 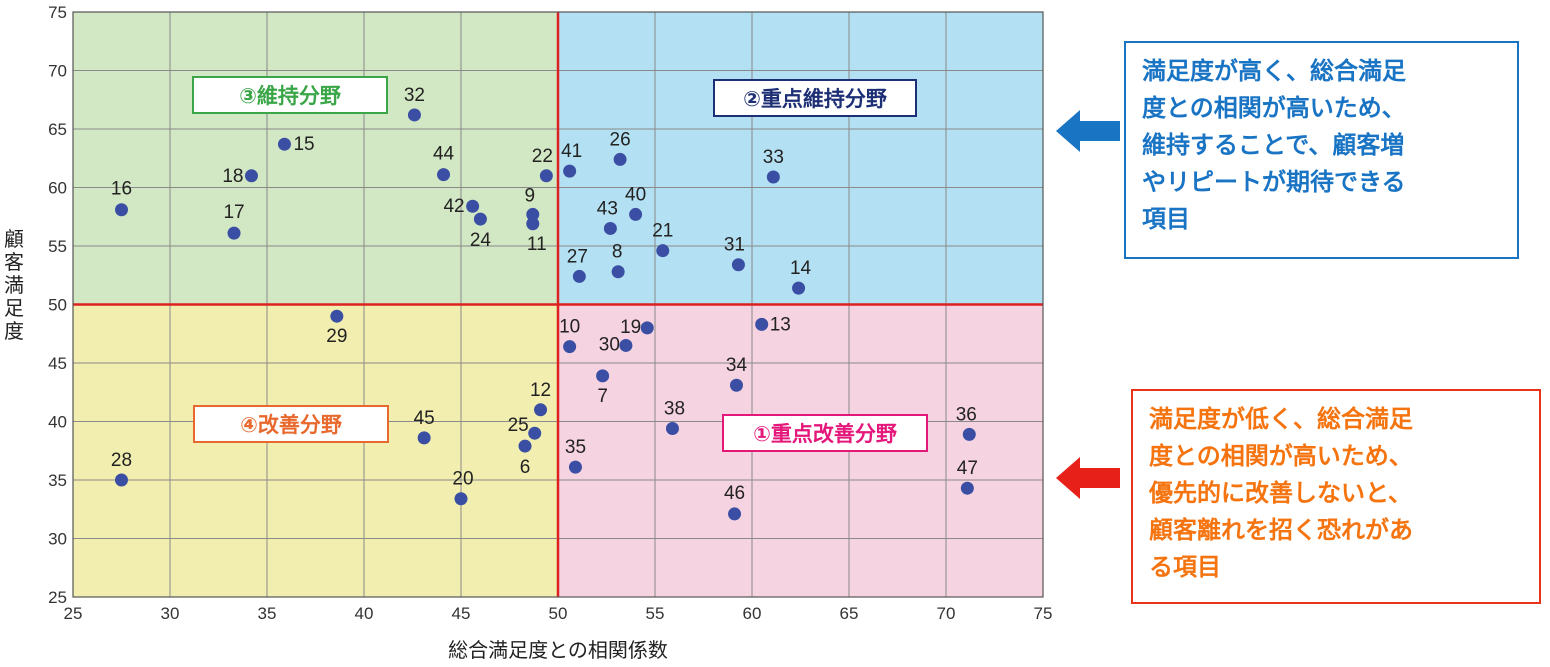 What do you see at coordinates (444, 154) in the screenshot?
I see `data-point-label: 44` at bounding box center [444, 154].